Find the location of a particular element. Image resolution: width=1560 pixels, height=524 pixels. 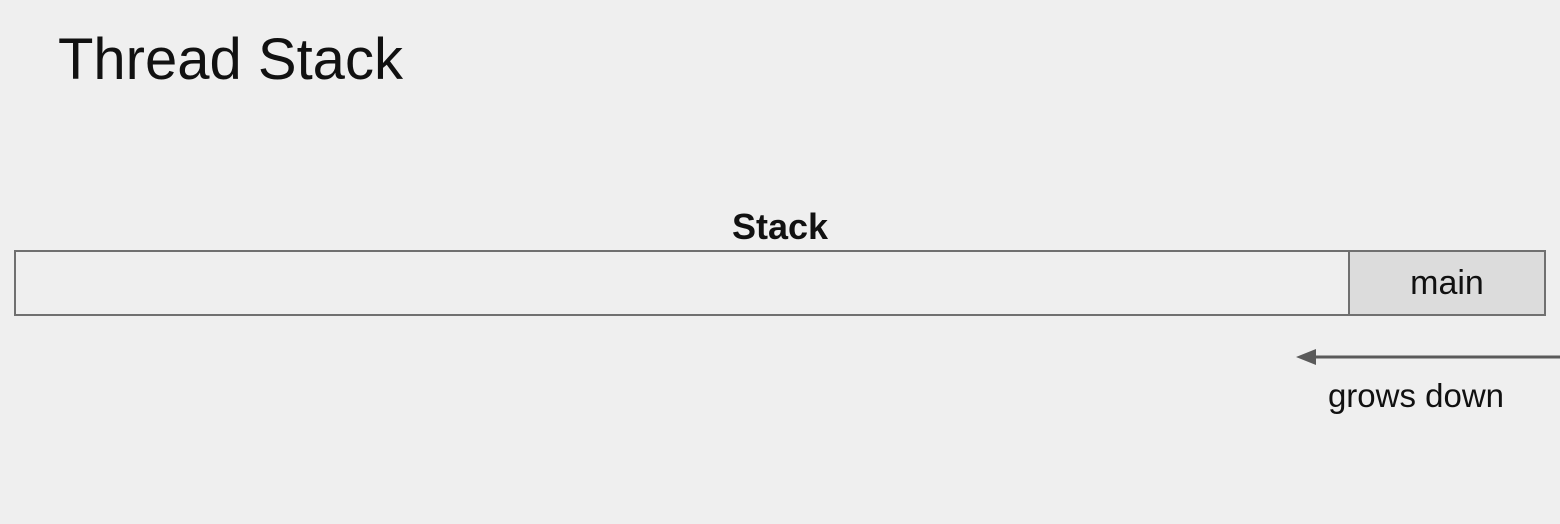

grows-down-arrow-icon is located at coordinates (1428, 357).